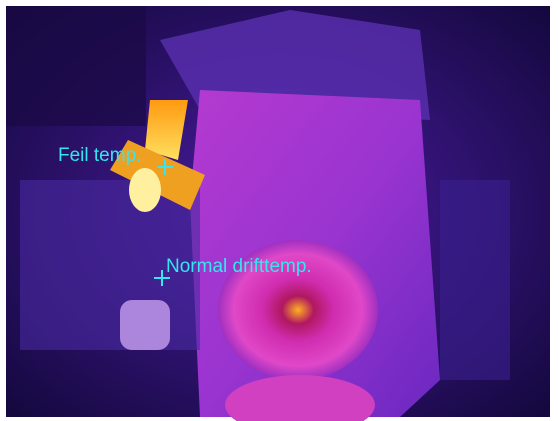  Describe the element at coordinates (76, 66) in the screenshot. I see `shadow` at that location.